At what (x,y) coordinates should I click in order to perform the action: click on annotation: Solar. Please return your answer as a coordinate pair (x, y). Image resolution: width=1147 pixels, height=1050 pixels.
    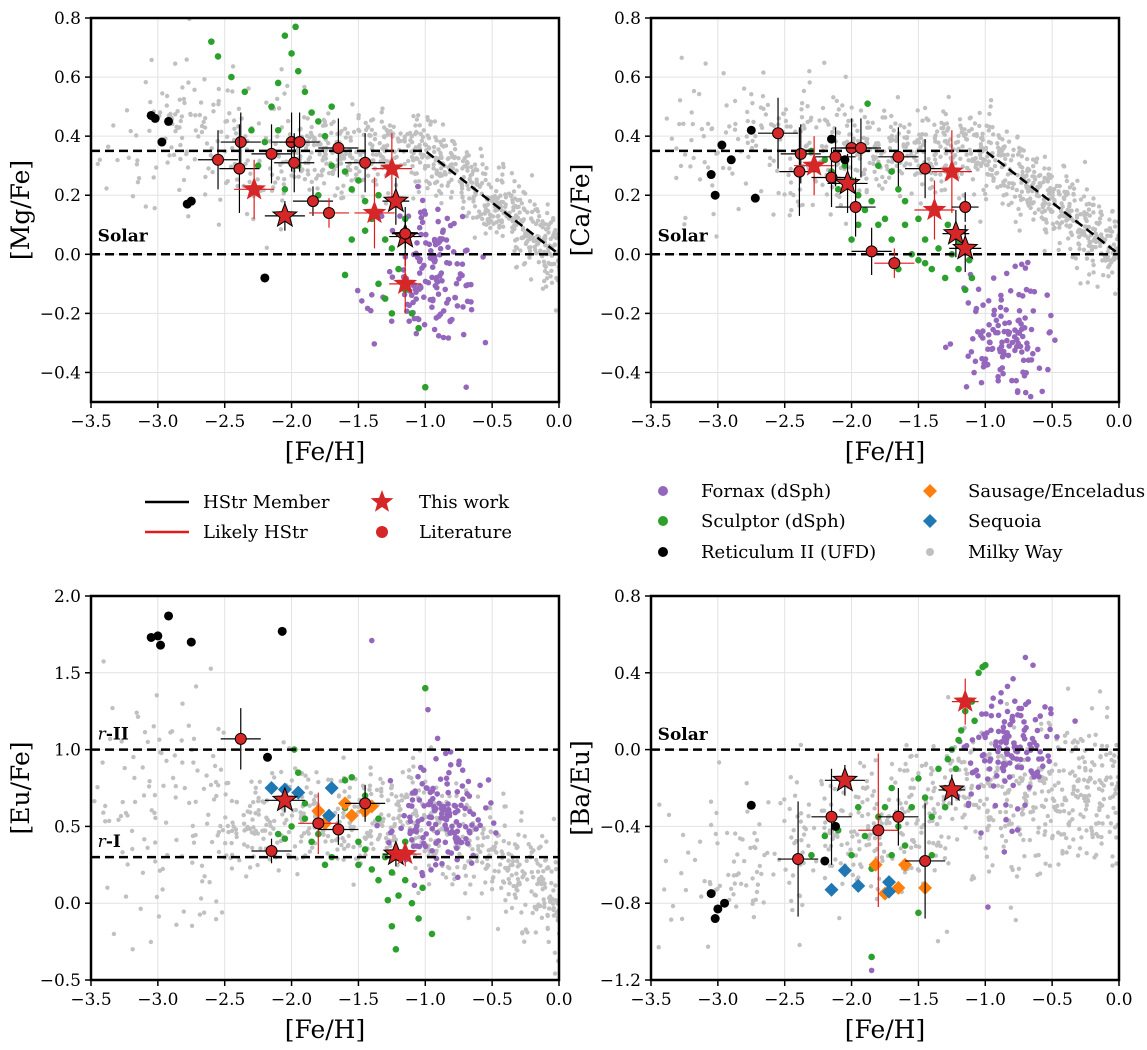
    Looking at the image, I should click on (683, 735).